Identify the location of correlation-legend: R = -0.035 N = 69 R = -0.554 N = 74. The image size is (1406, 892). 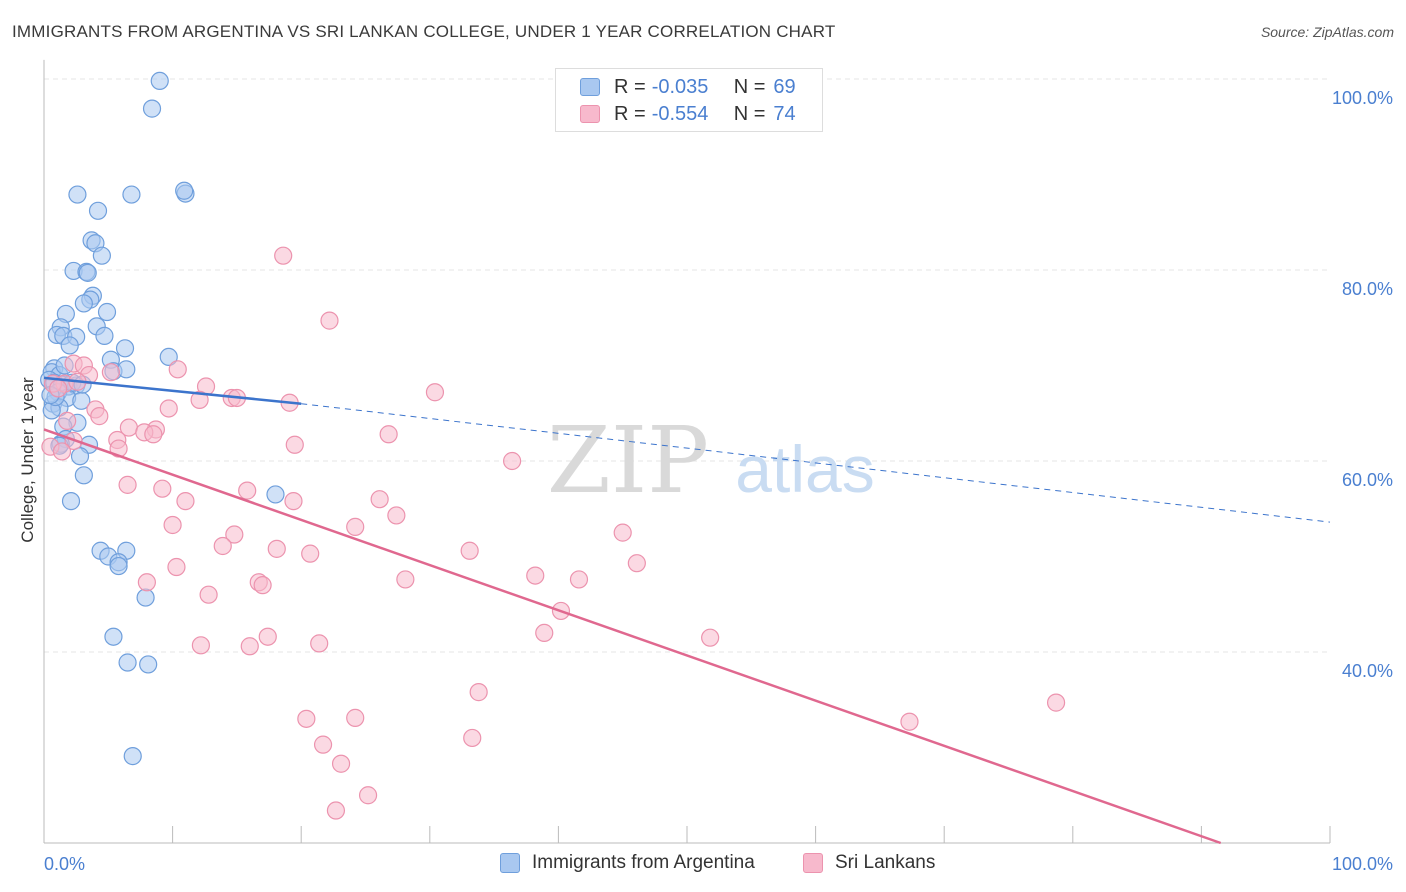
(689, 100).